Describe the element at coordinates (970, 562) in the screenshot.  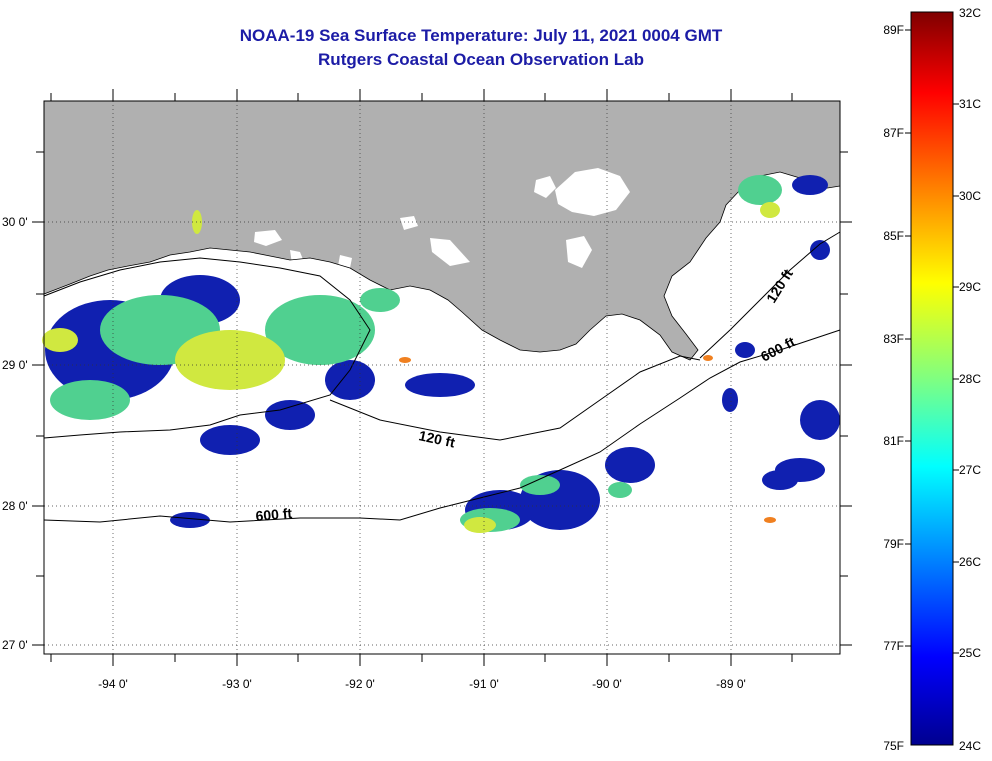
I see `colorbar-label-c: 26C` at that location.